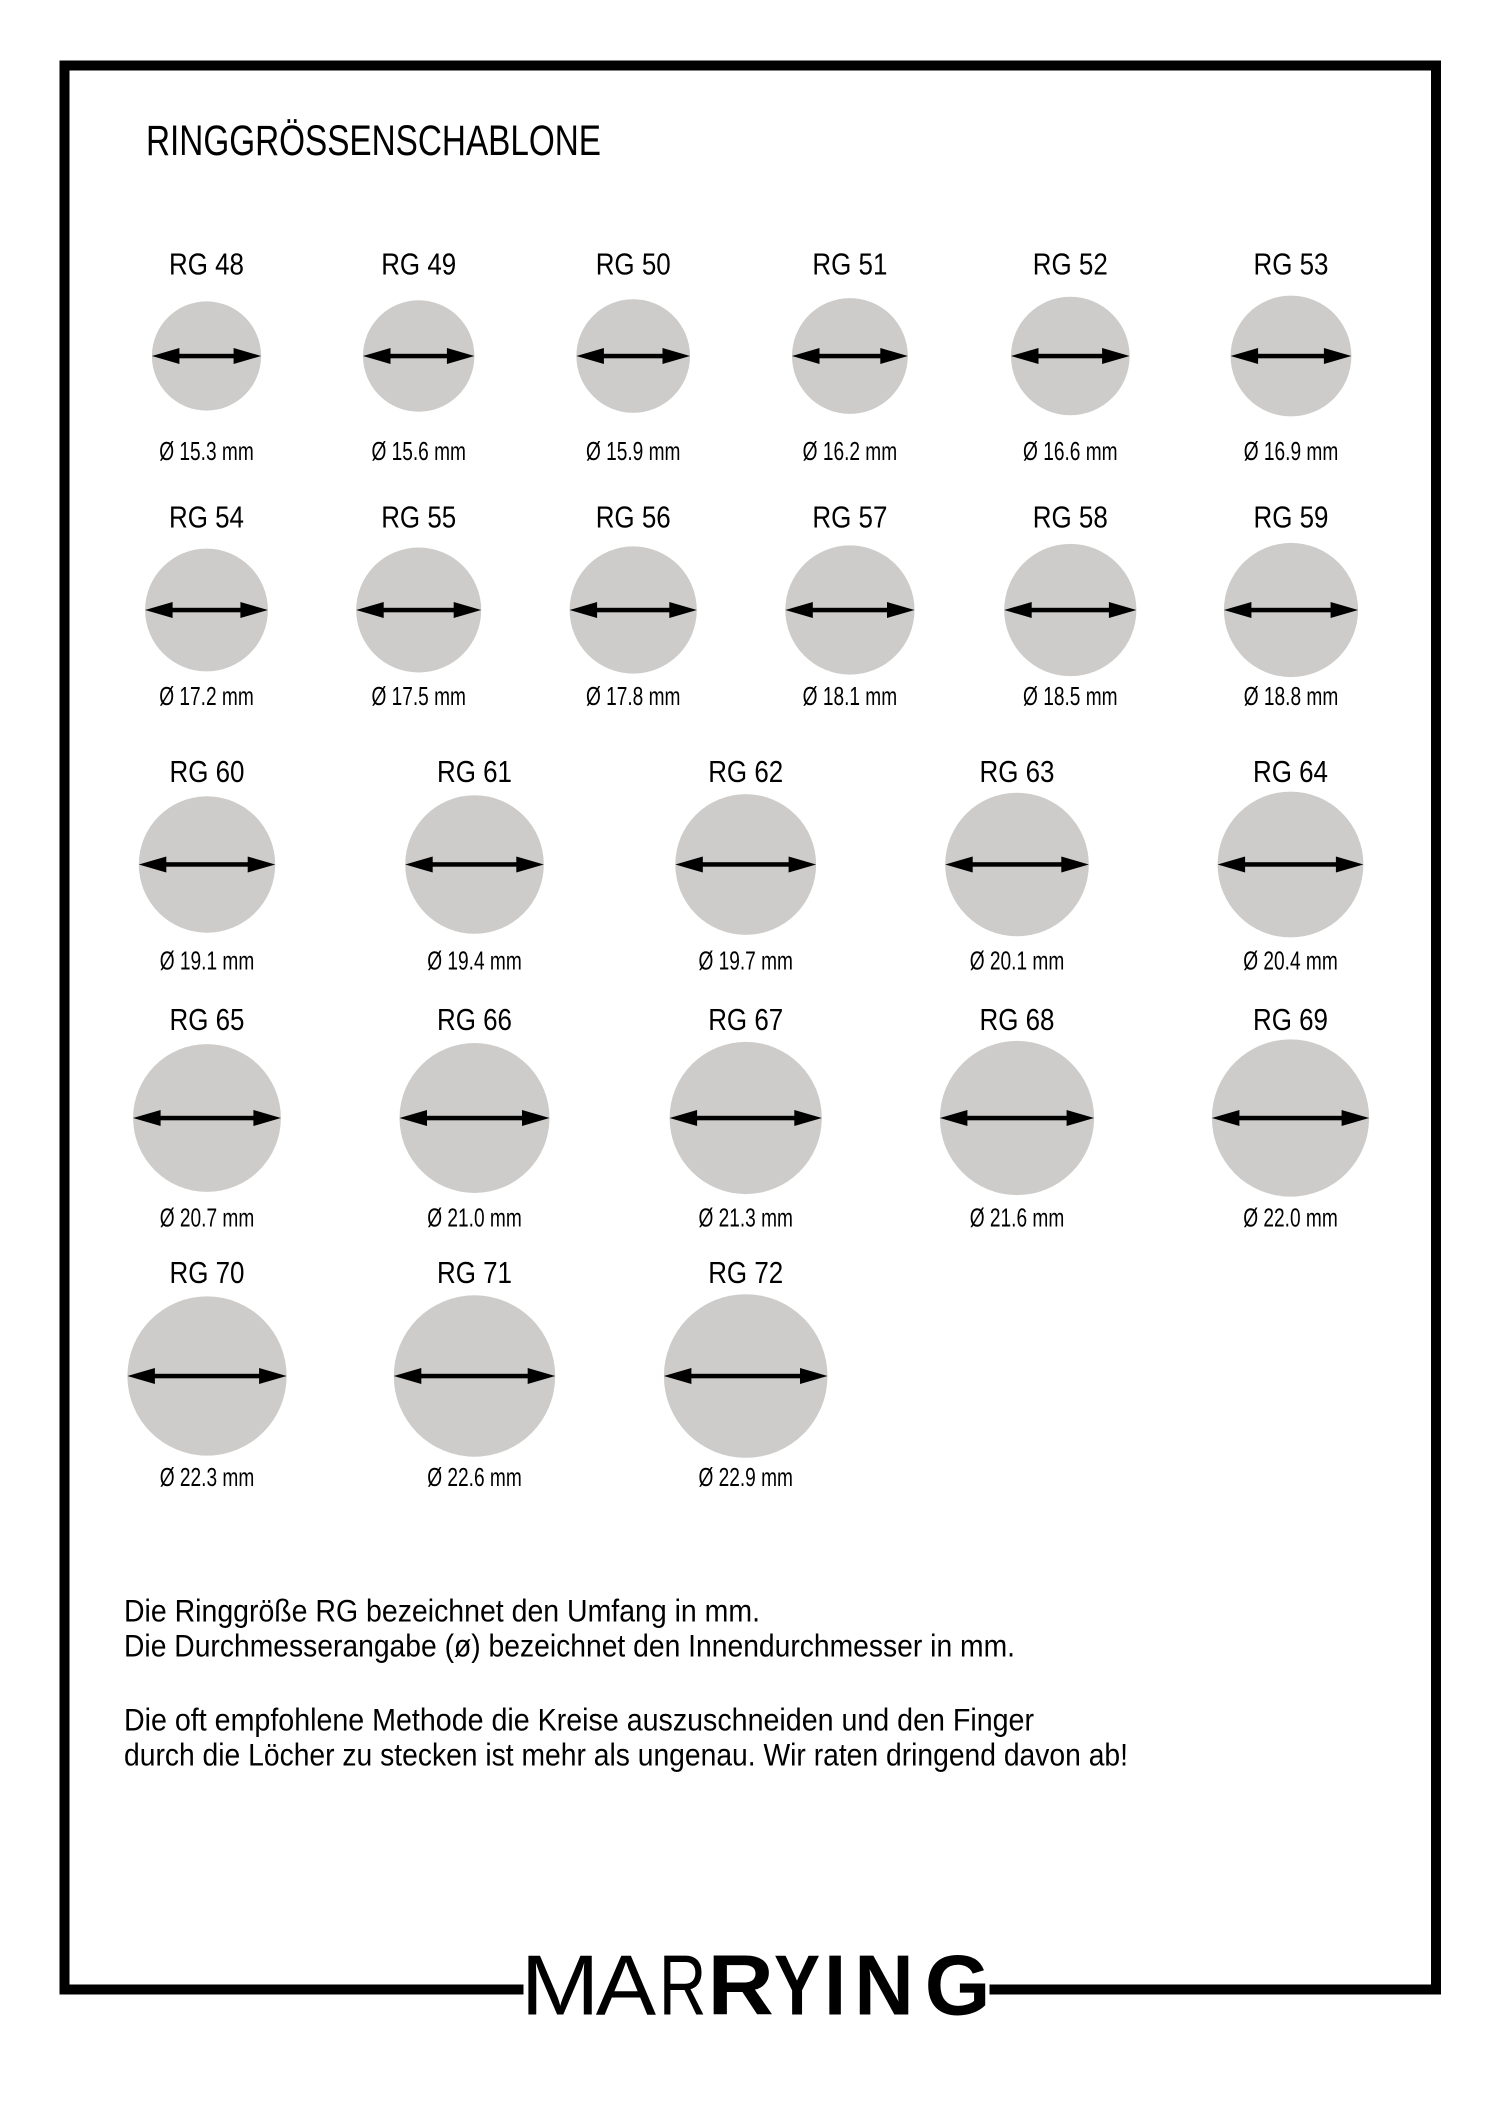 The width and height of the screenshot is (1500, 2121). I want to click on svg-text: Ø 18.5 mm, so click(1070, 696).